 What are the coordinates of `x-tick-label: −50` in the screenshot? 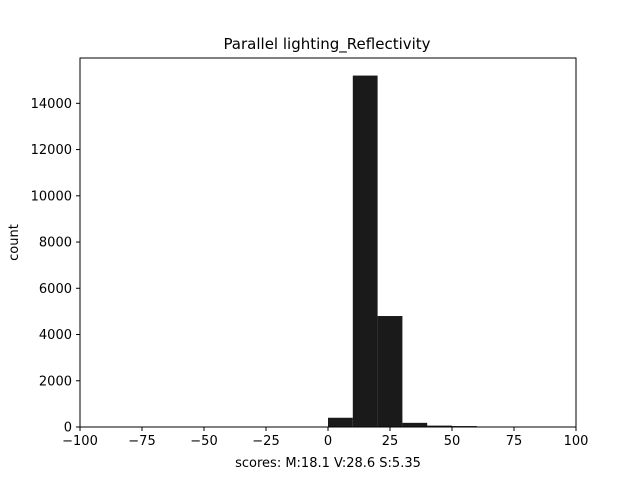 It's located at (203, 441).